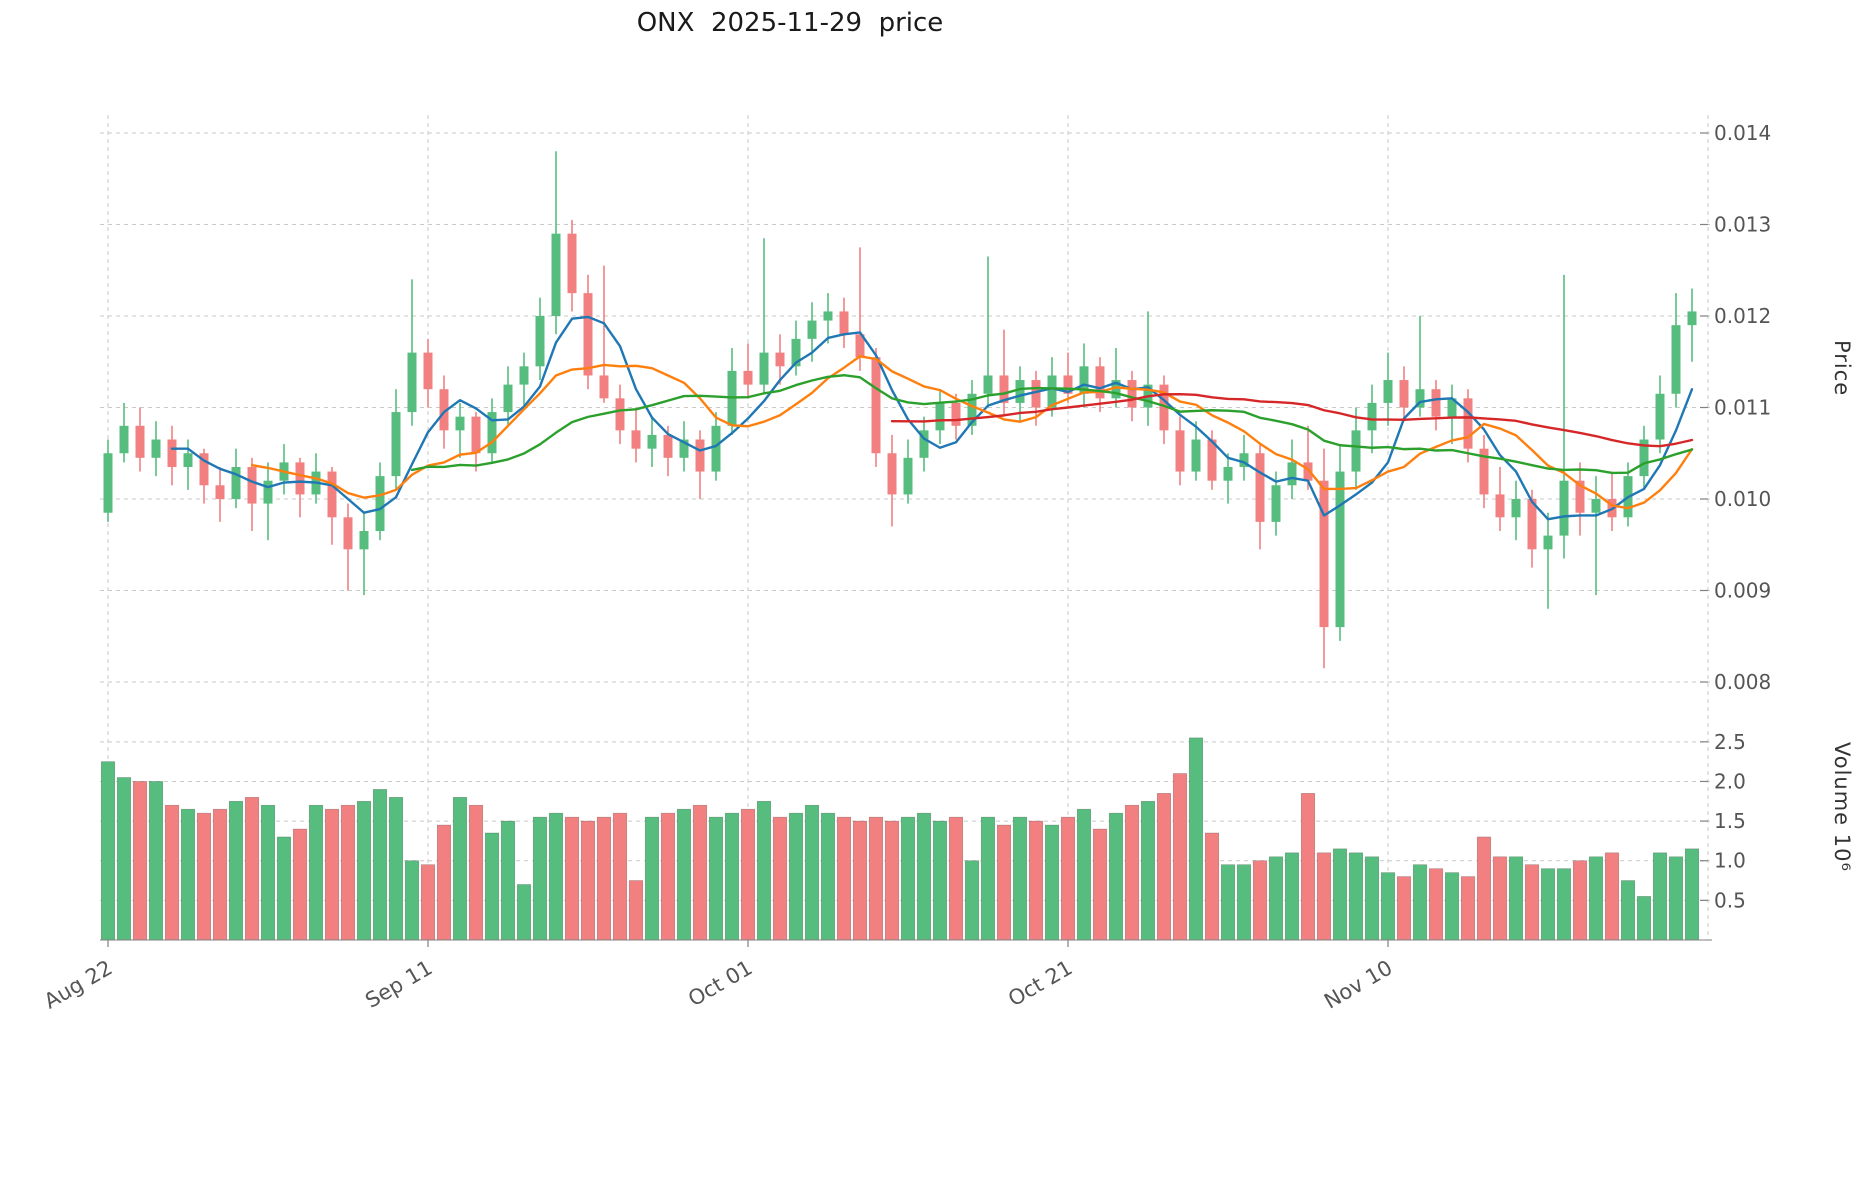 The image size is (1860, 1202). I want to click on ma-10-line, so click(972, 432).